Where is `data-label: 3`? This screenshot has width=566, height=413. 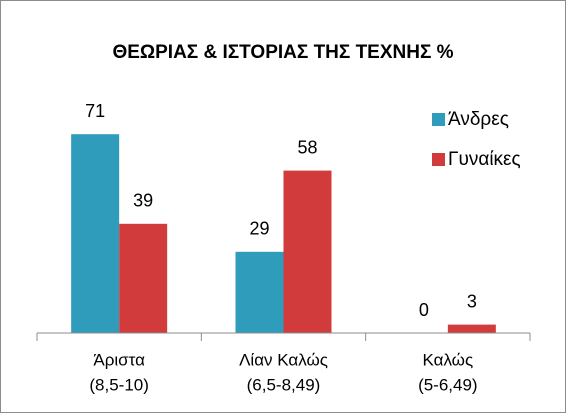
data-label: 3 is located at coordinates (472, 301).